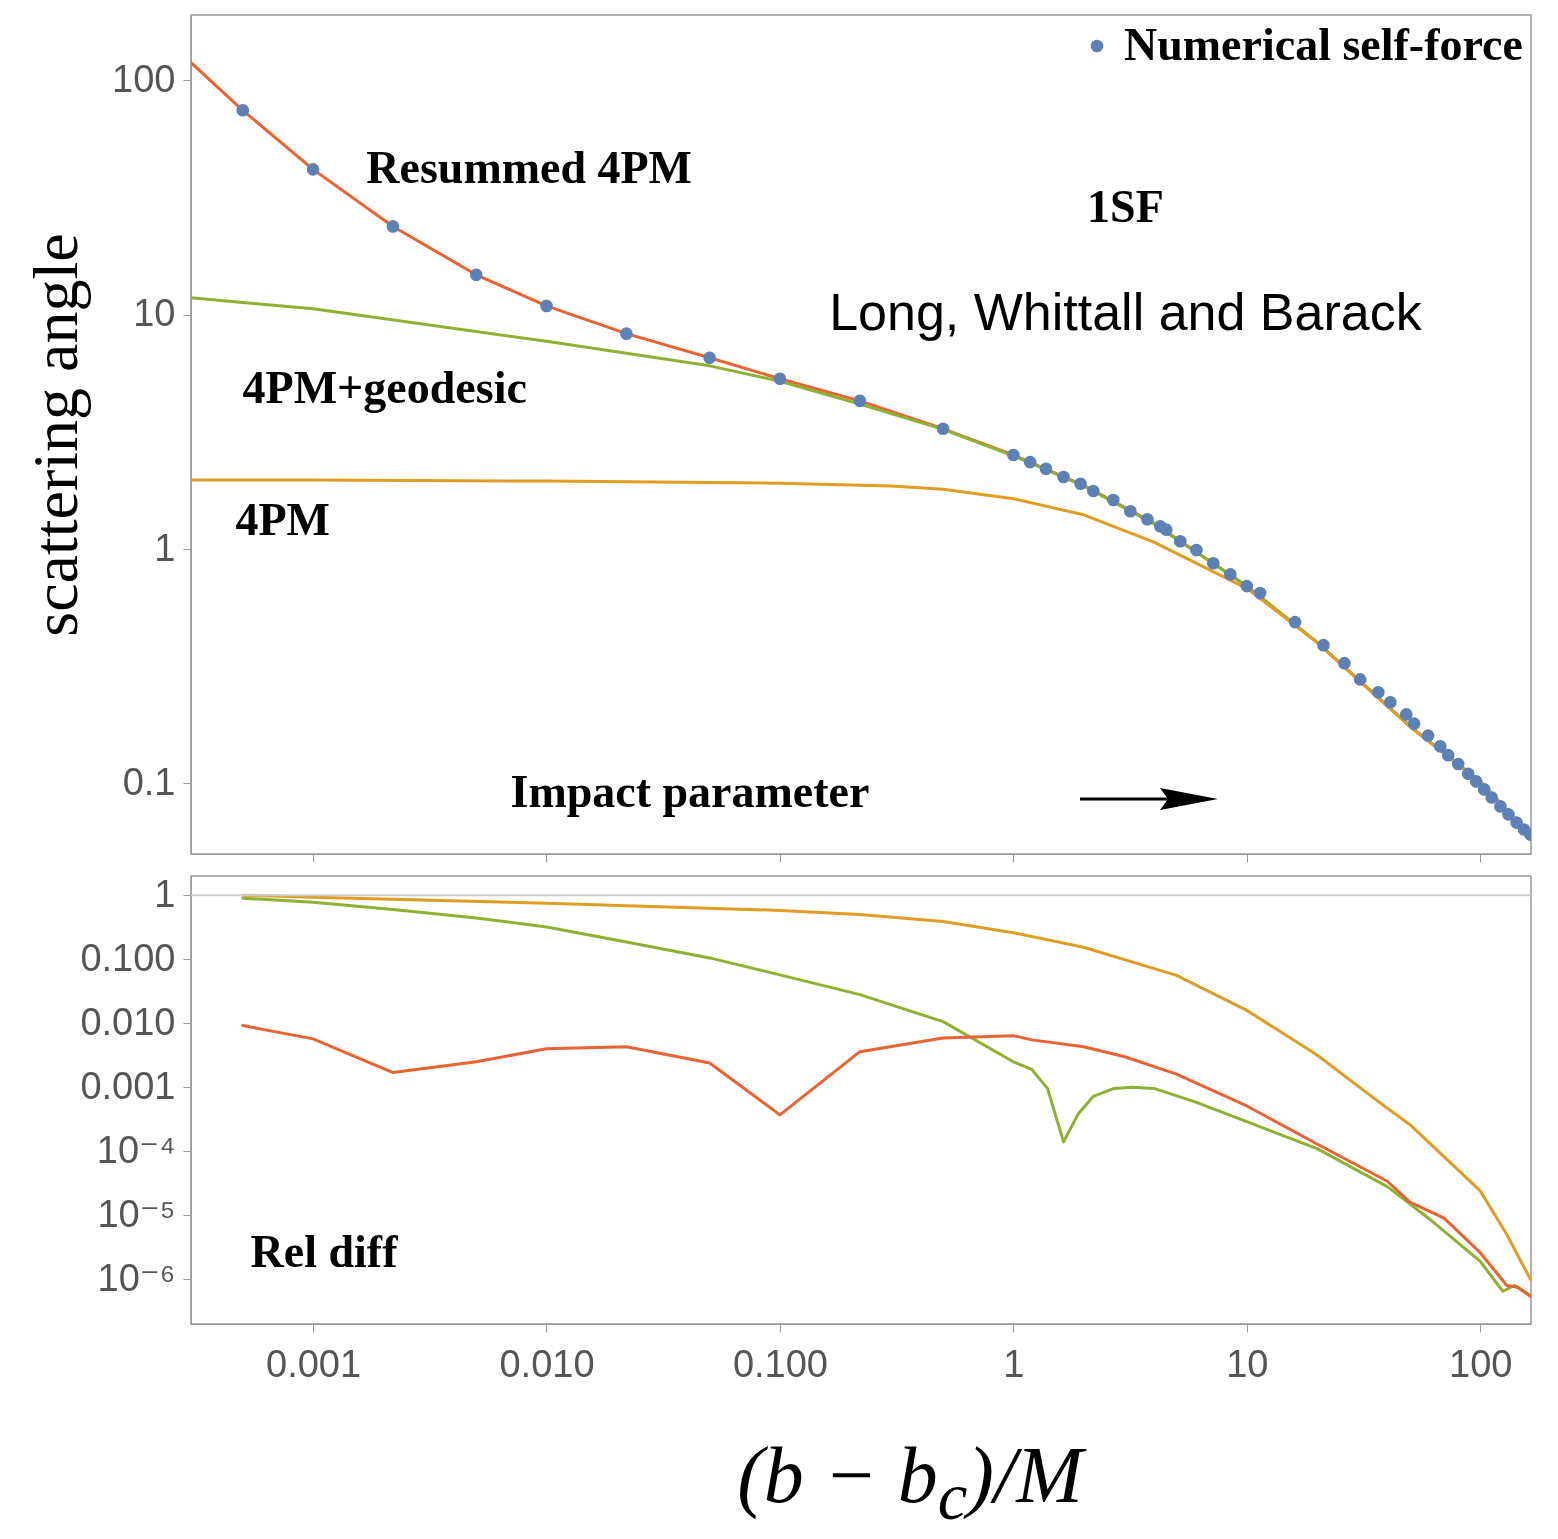 This screenshot has width=1558, height=1539. I want to click on y-tick-label: 10⁻⁴, so click(136, 1149).